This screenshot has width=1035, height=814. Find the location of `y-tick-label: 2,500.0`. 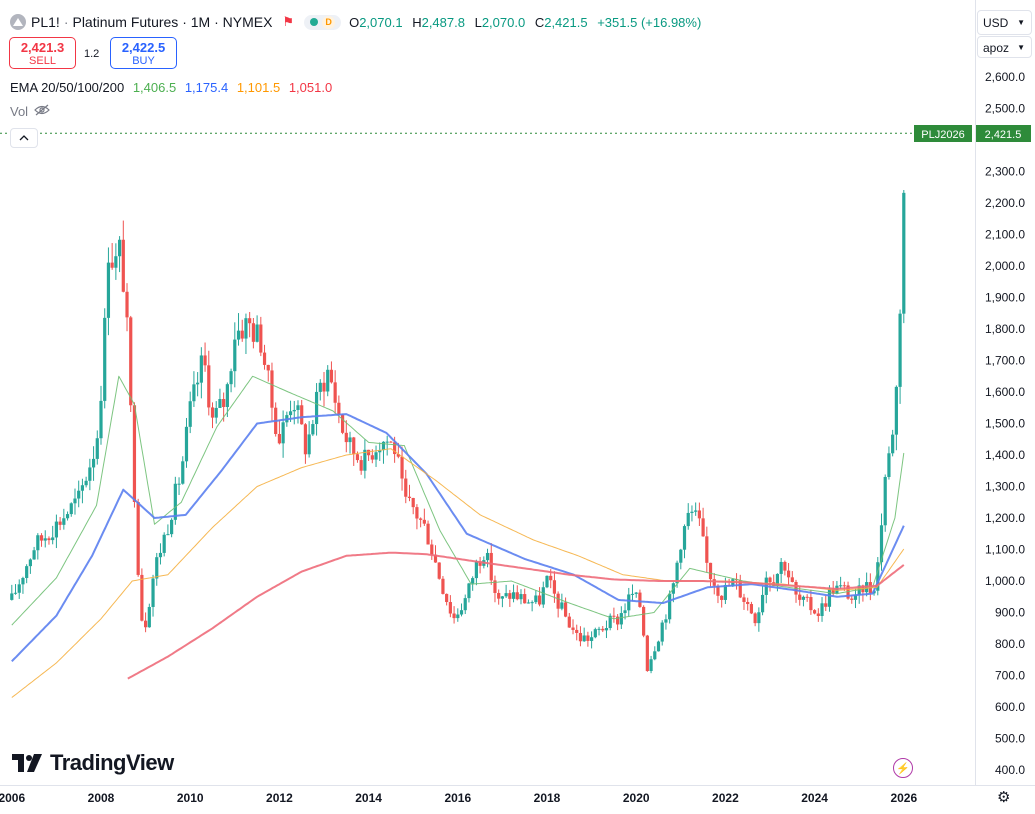

y-tick-label: 2,500.0 is located at coordinates (1005, 109).